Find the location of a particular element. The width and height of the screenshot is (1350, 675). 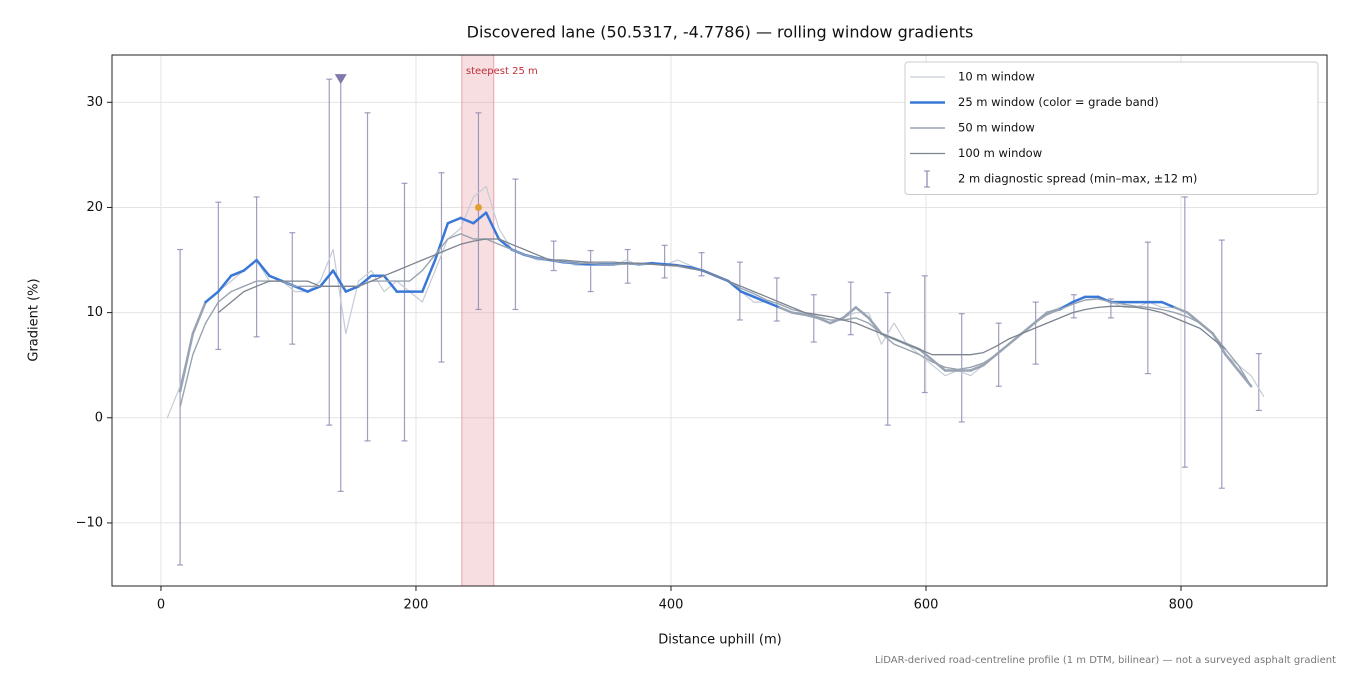

steepest-point is located at coordinates (478, 207).